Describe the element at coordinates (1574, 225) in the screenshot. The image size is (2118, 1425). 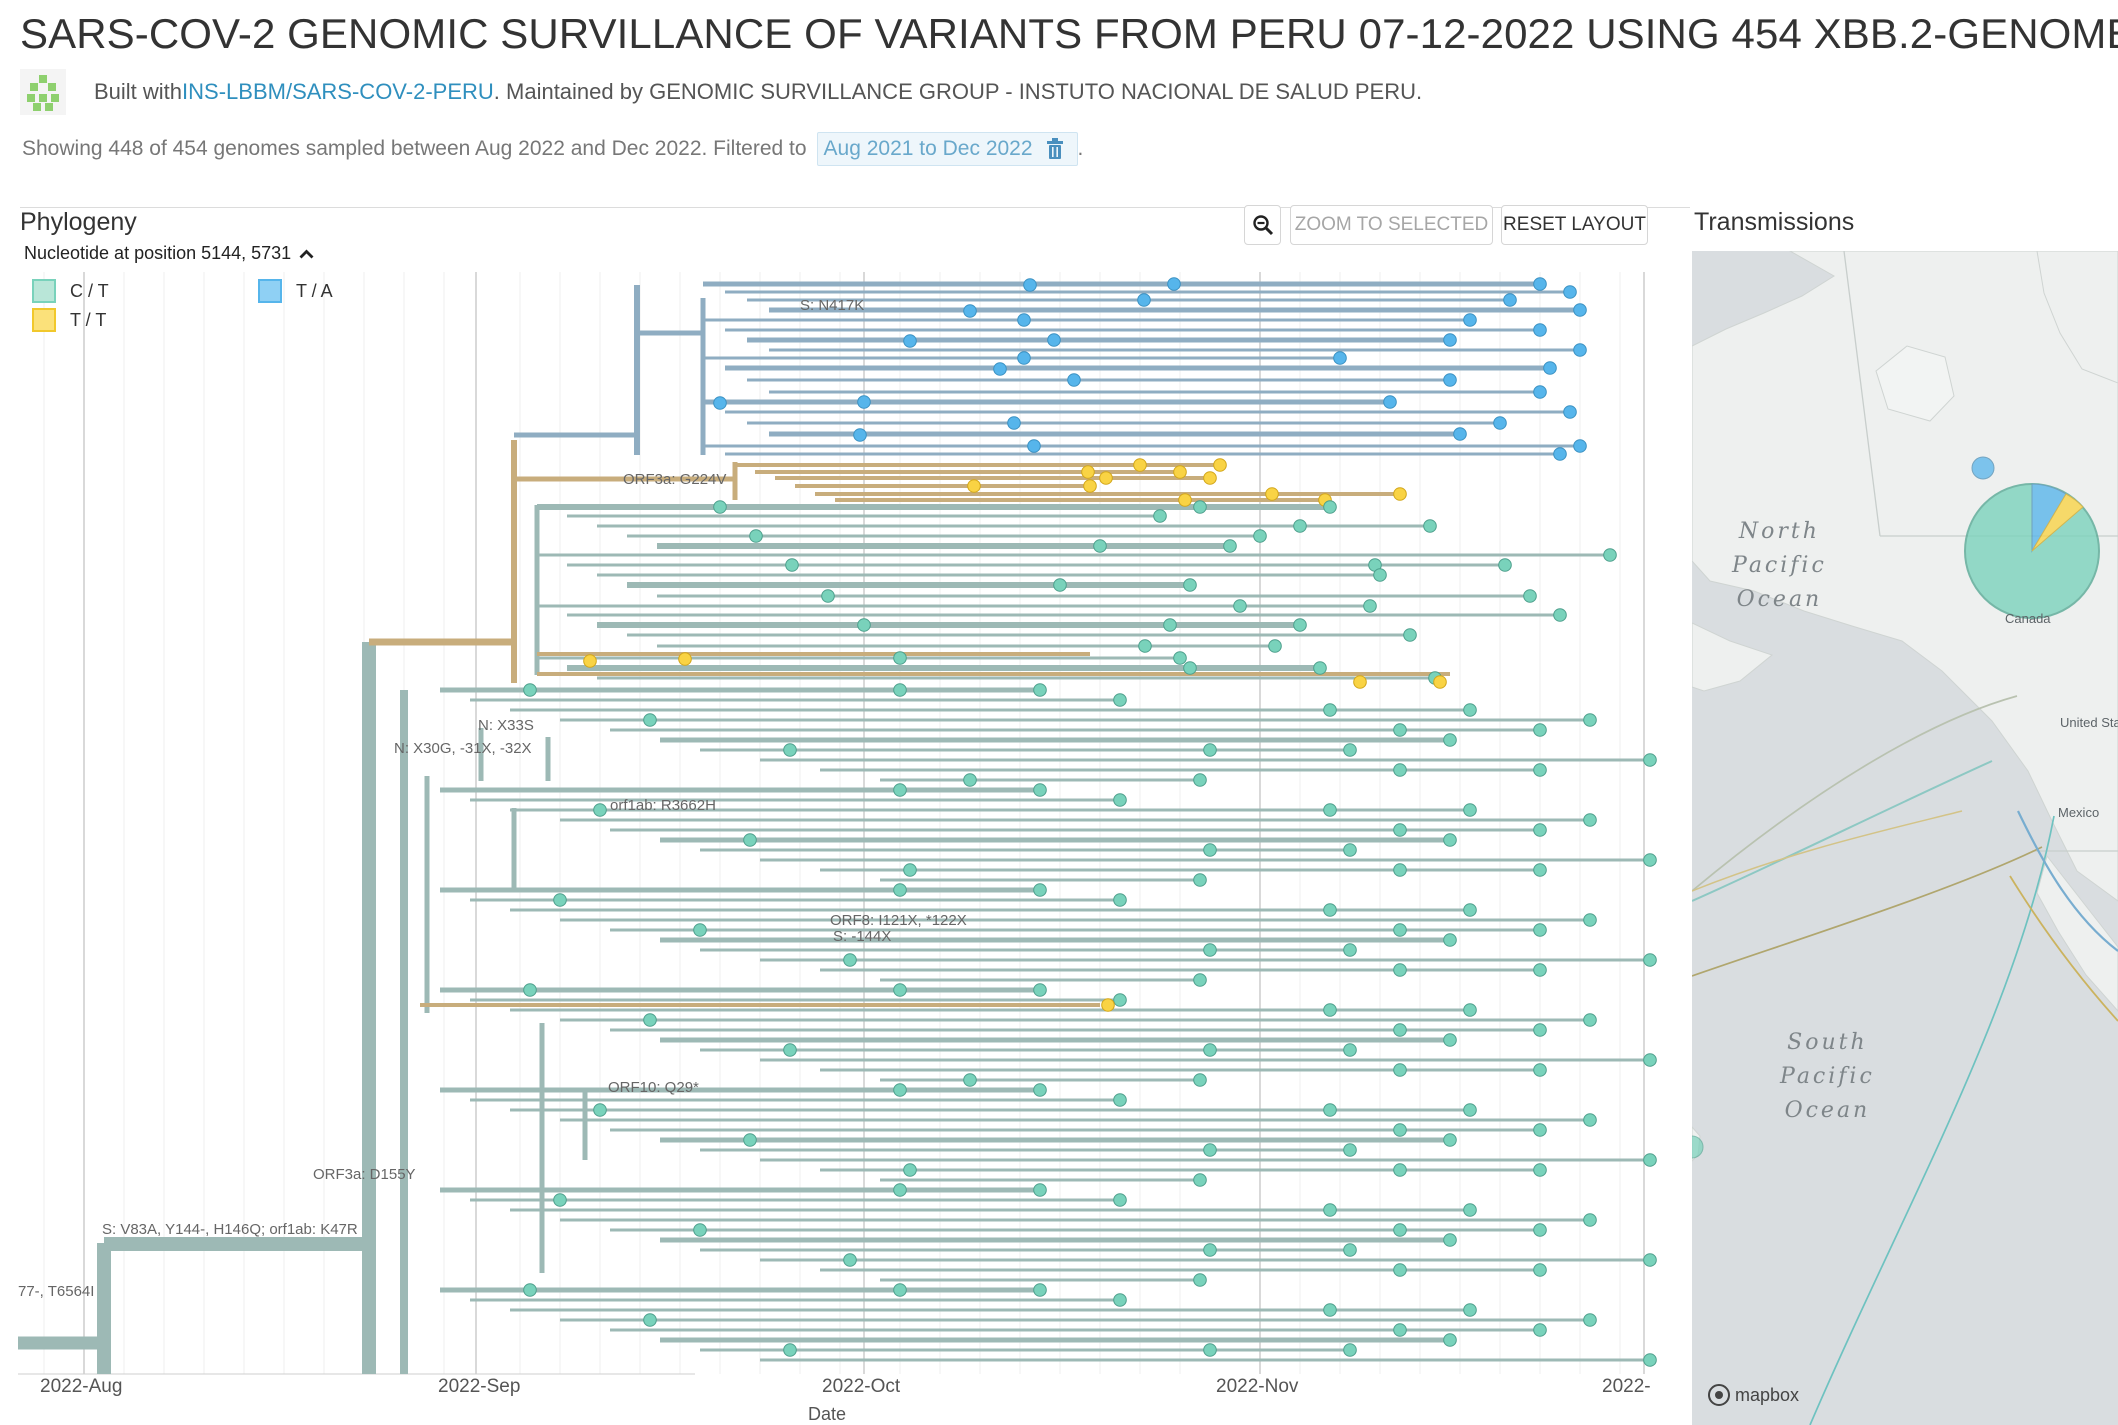
I see `reset-layout-button: RESET LAYOUT` at that location.